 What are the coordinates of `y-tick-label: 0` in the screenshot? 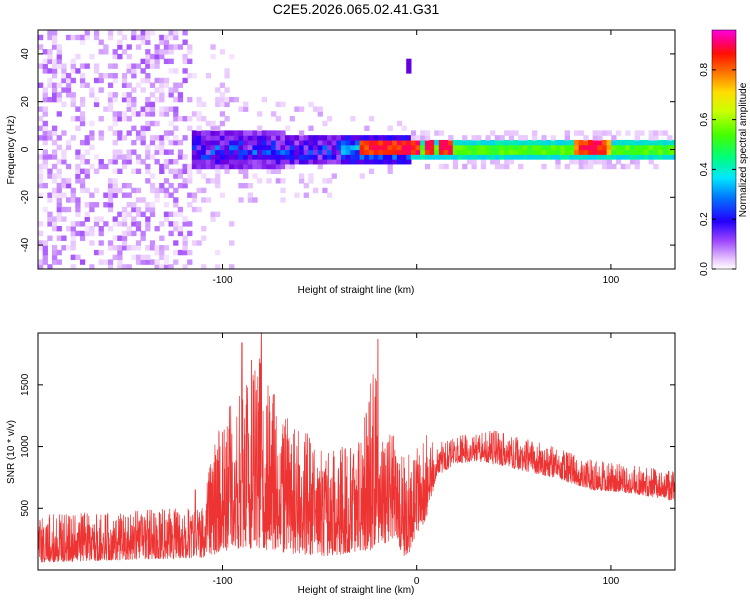 It's located at (25, 149).